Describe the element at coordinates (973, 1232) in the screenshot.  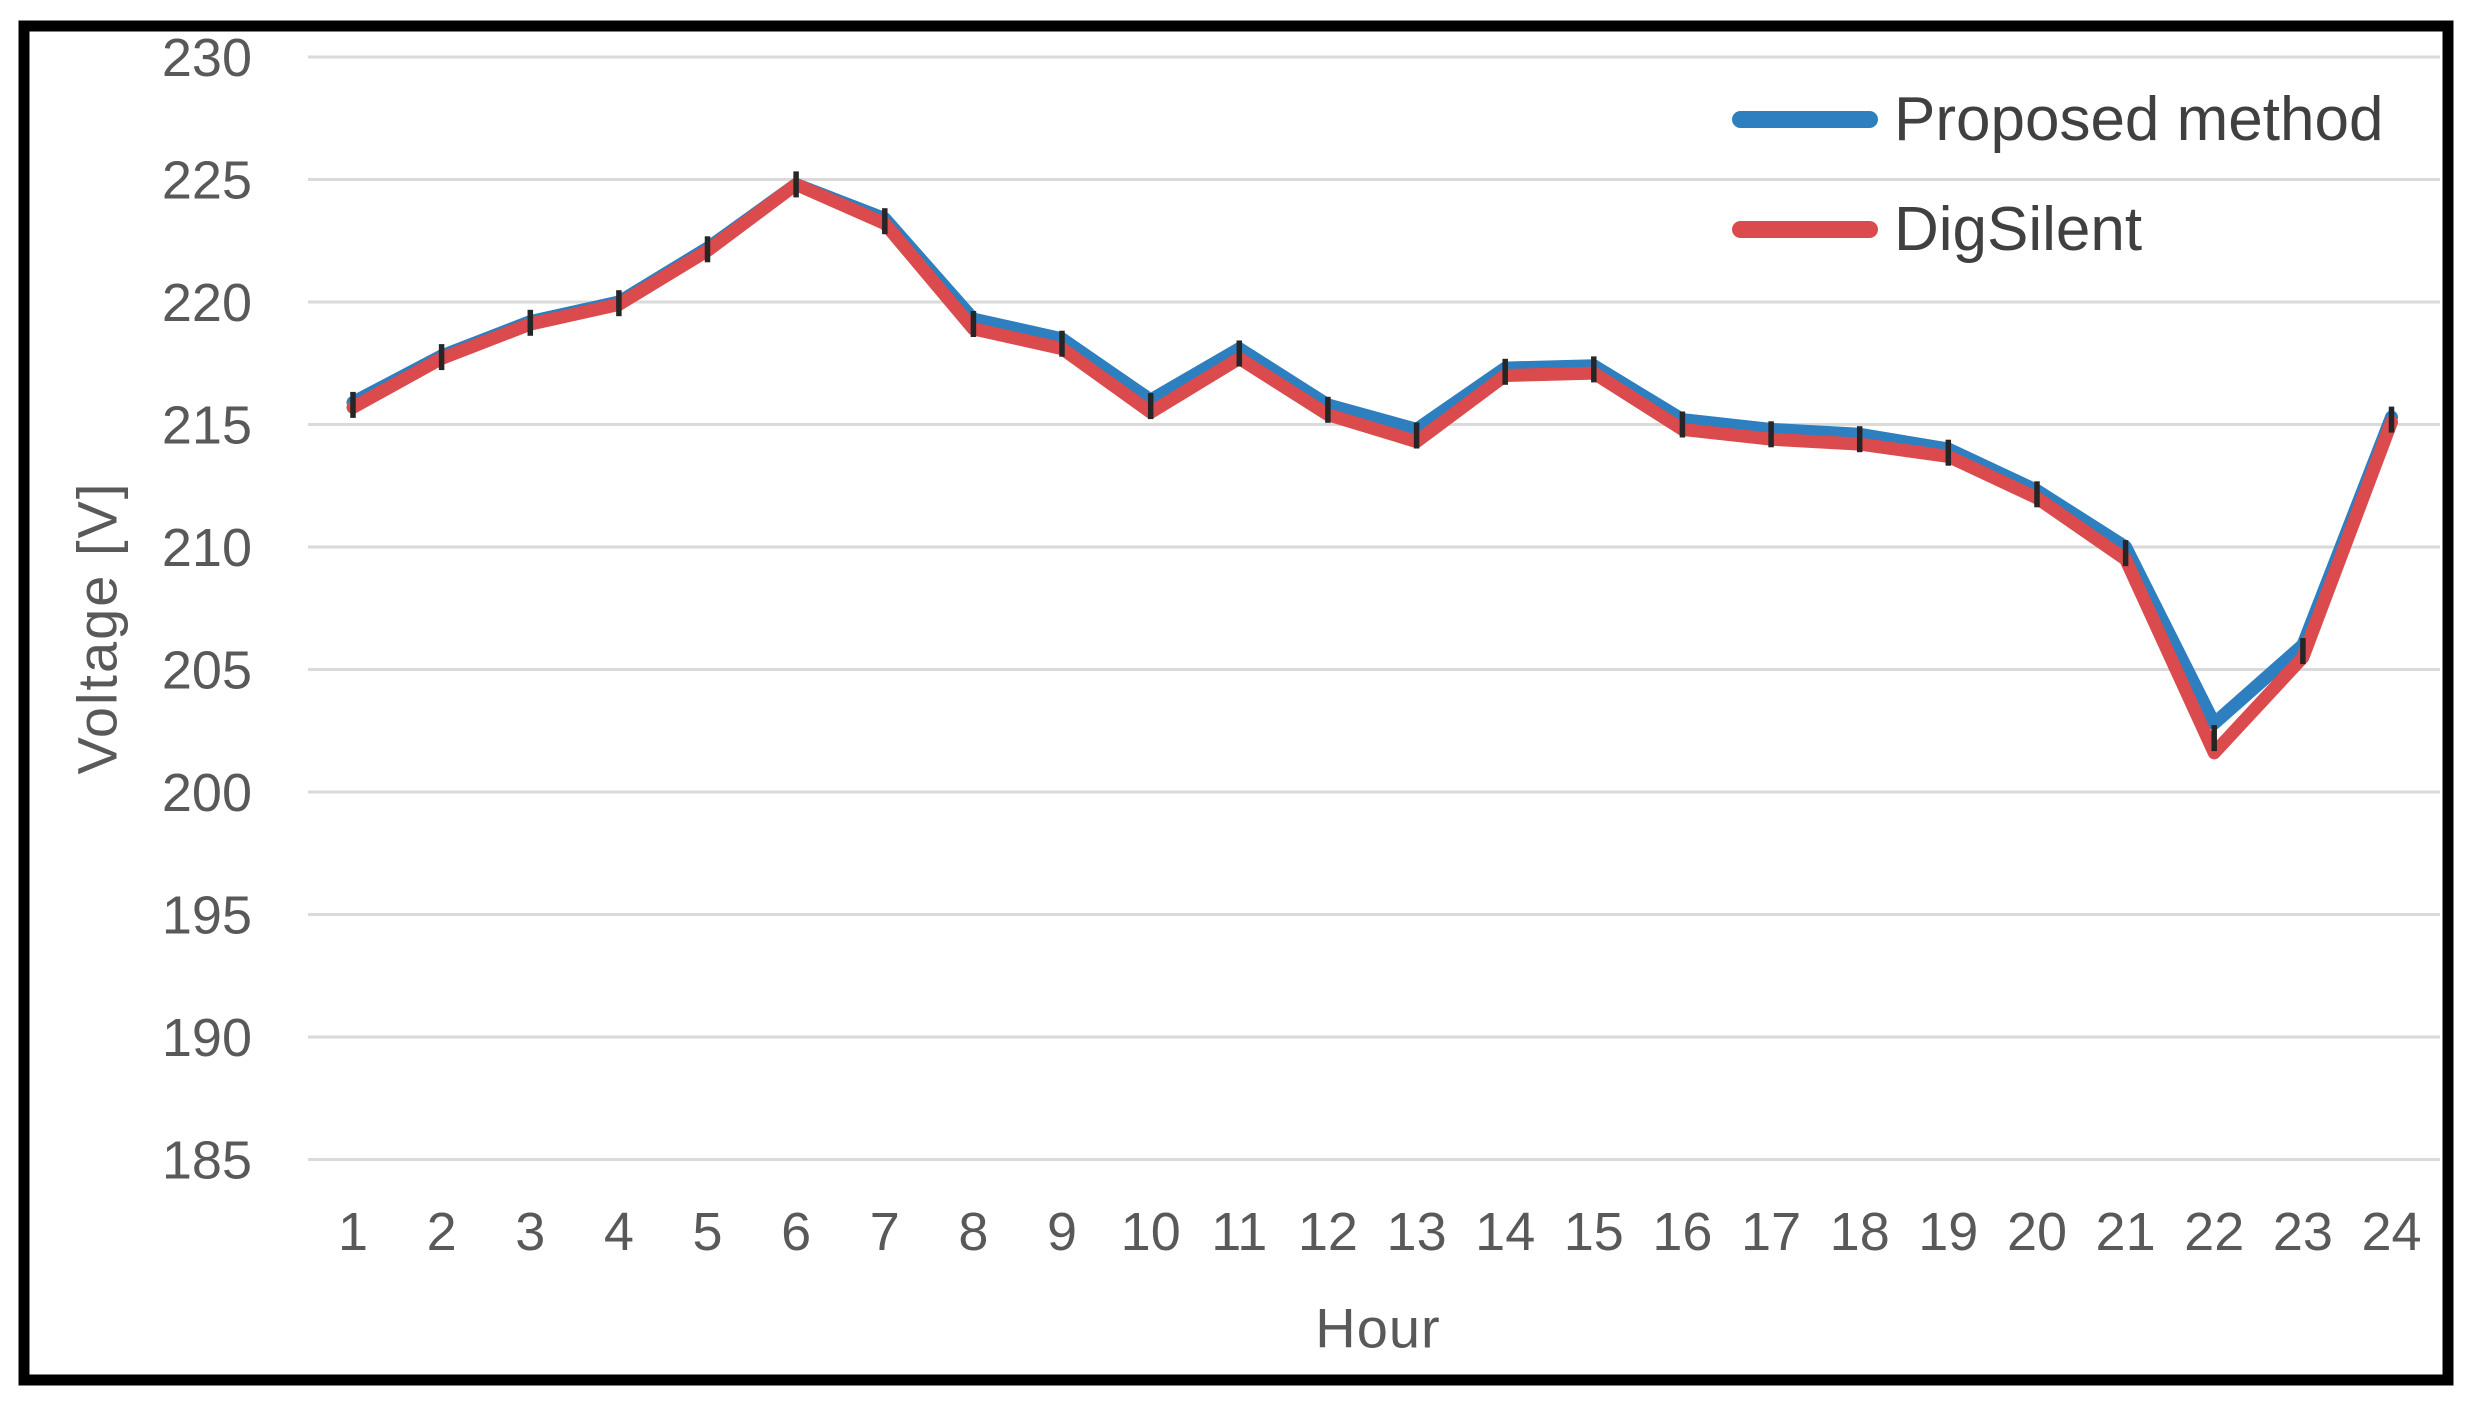
I see `x-tick-label-8: 8` at that location.